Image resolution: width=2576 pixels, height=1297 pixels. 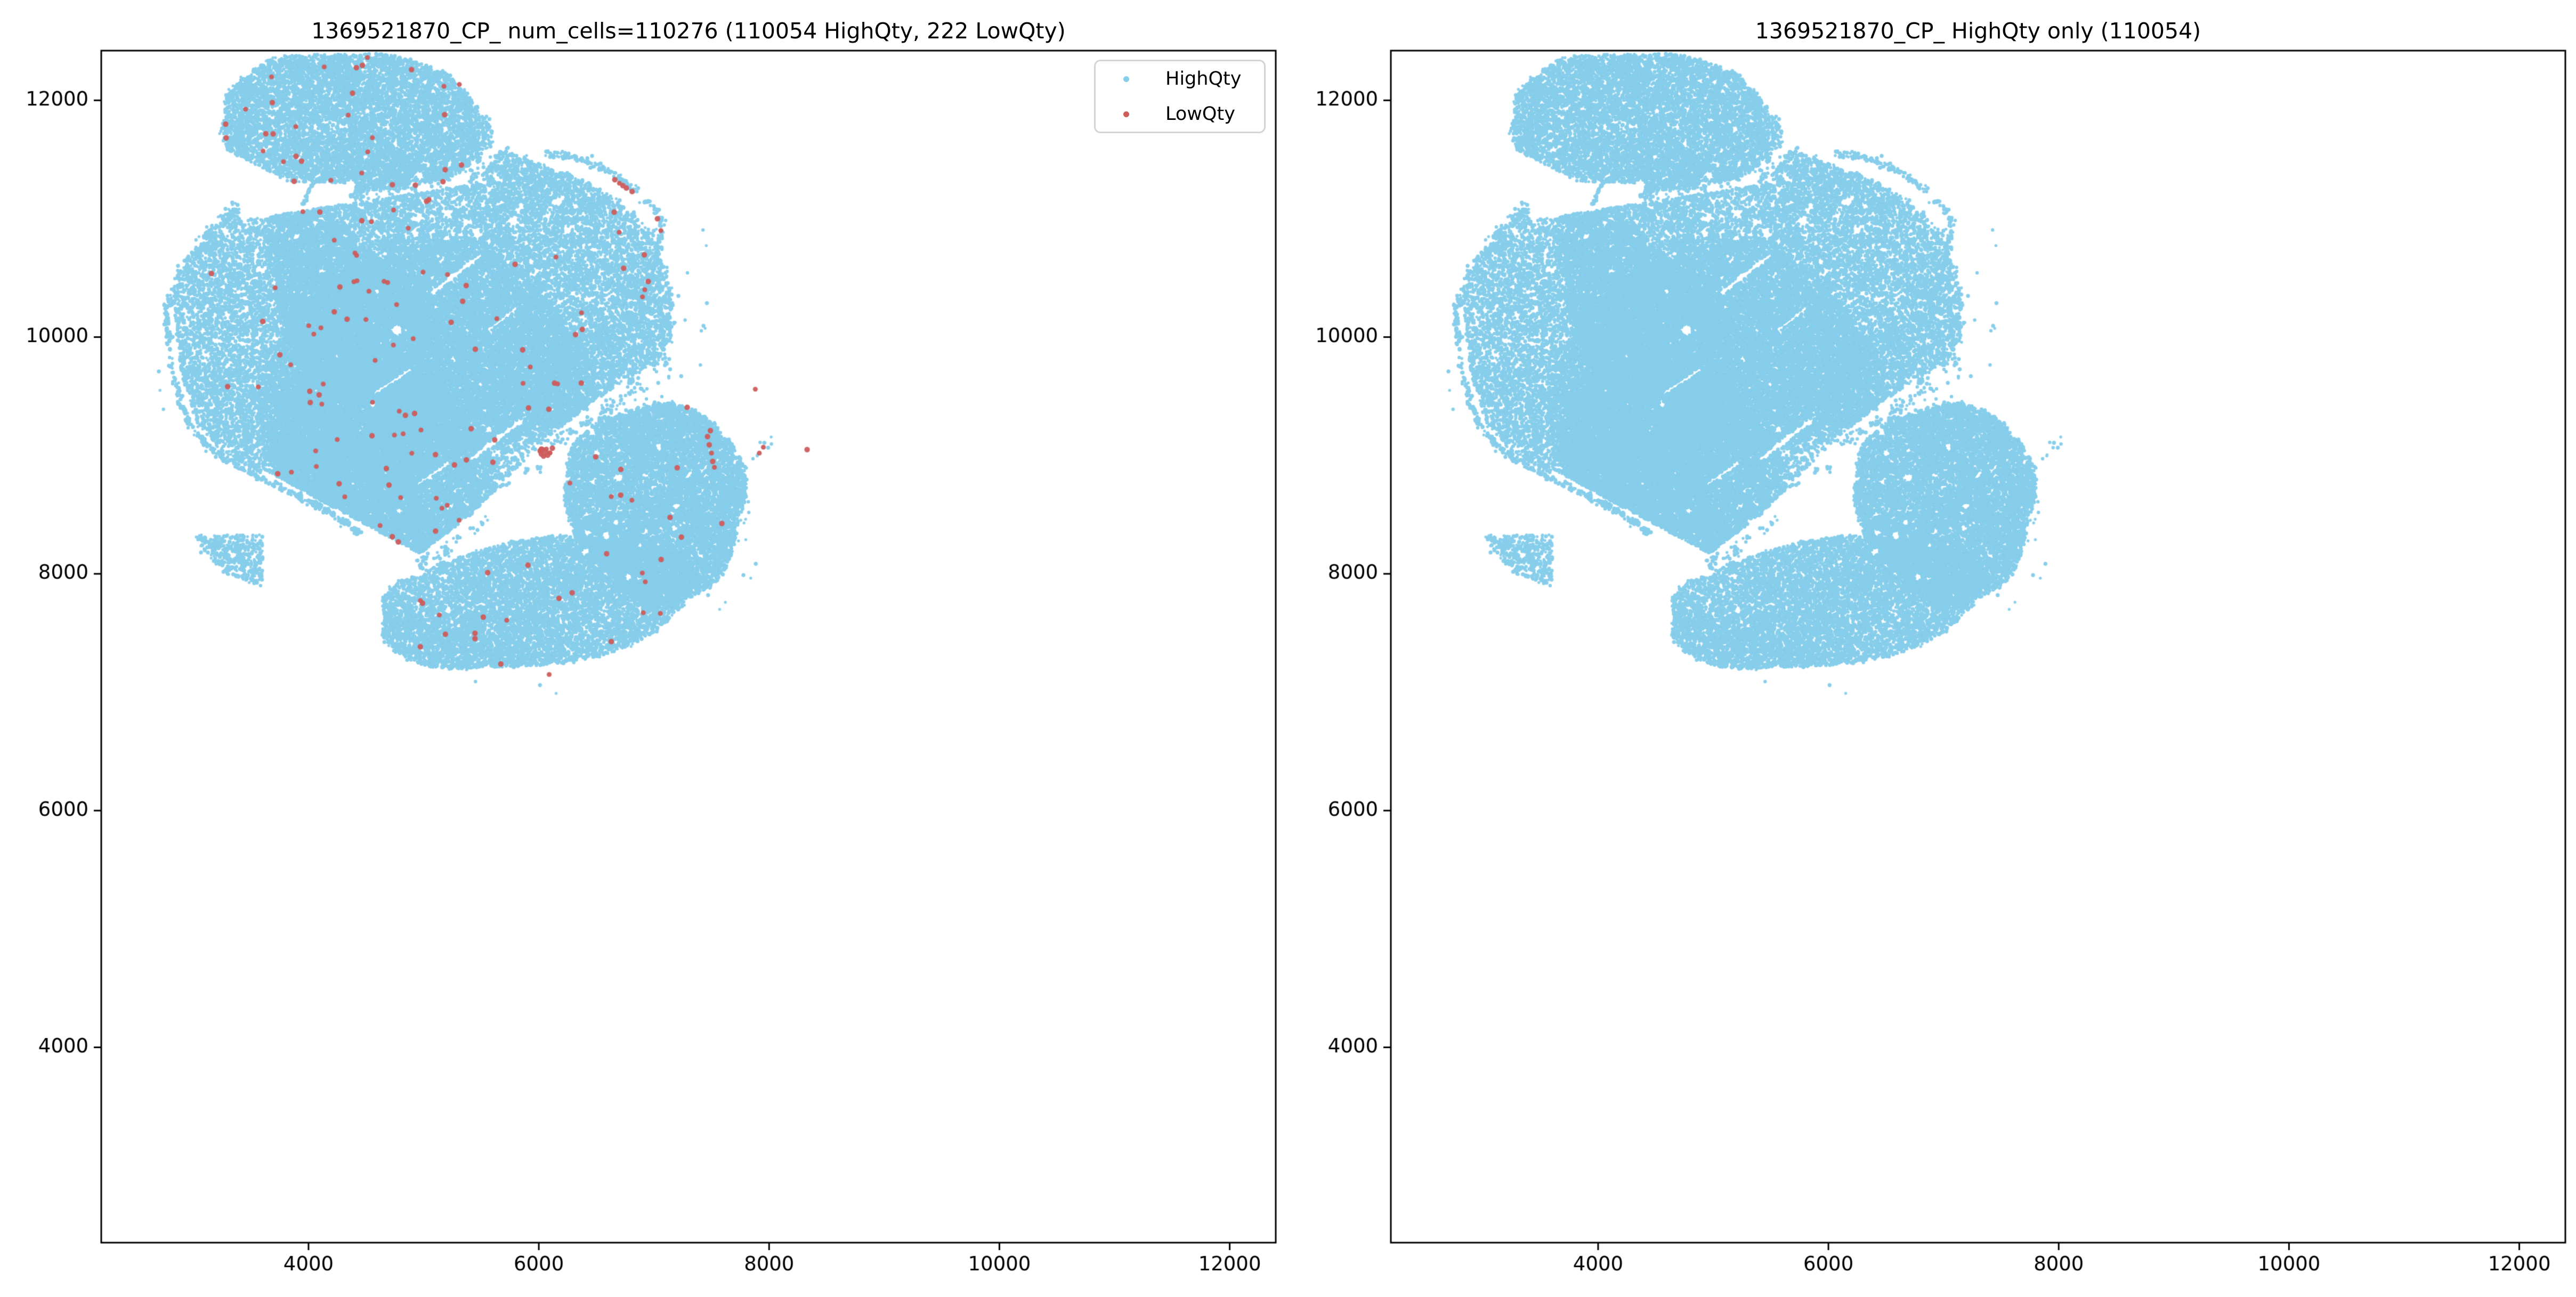 I want to click on lowqty-dot-icon, so click(x=1126, y=114).